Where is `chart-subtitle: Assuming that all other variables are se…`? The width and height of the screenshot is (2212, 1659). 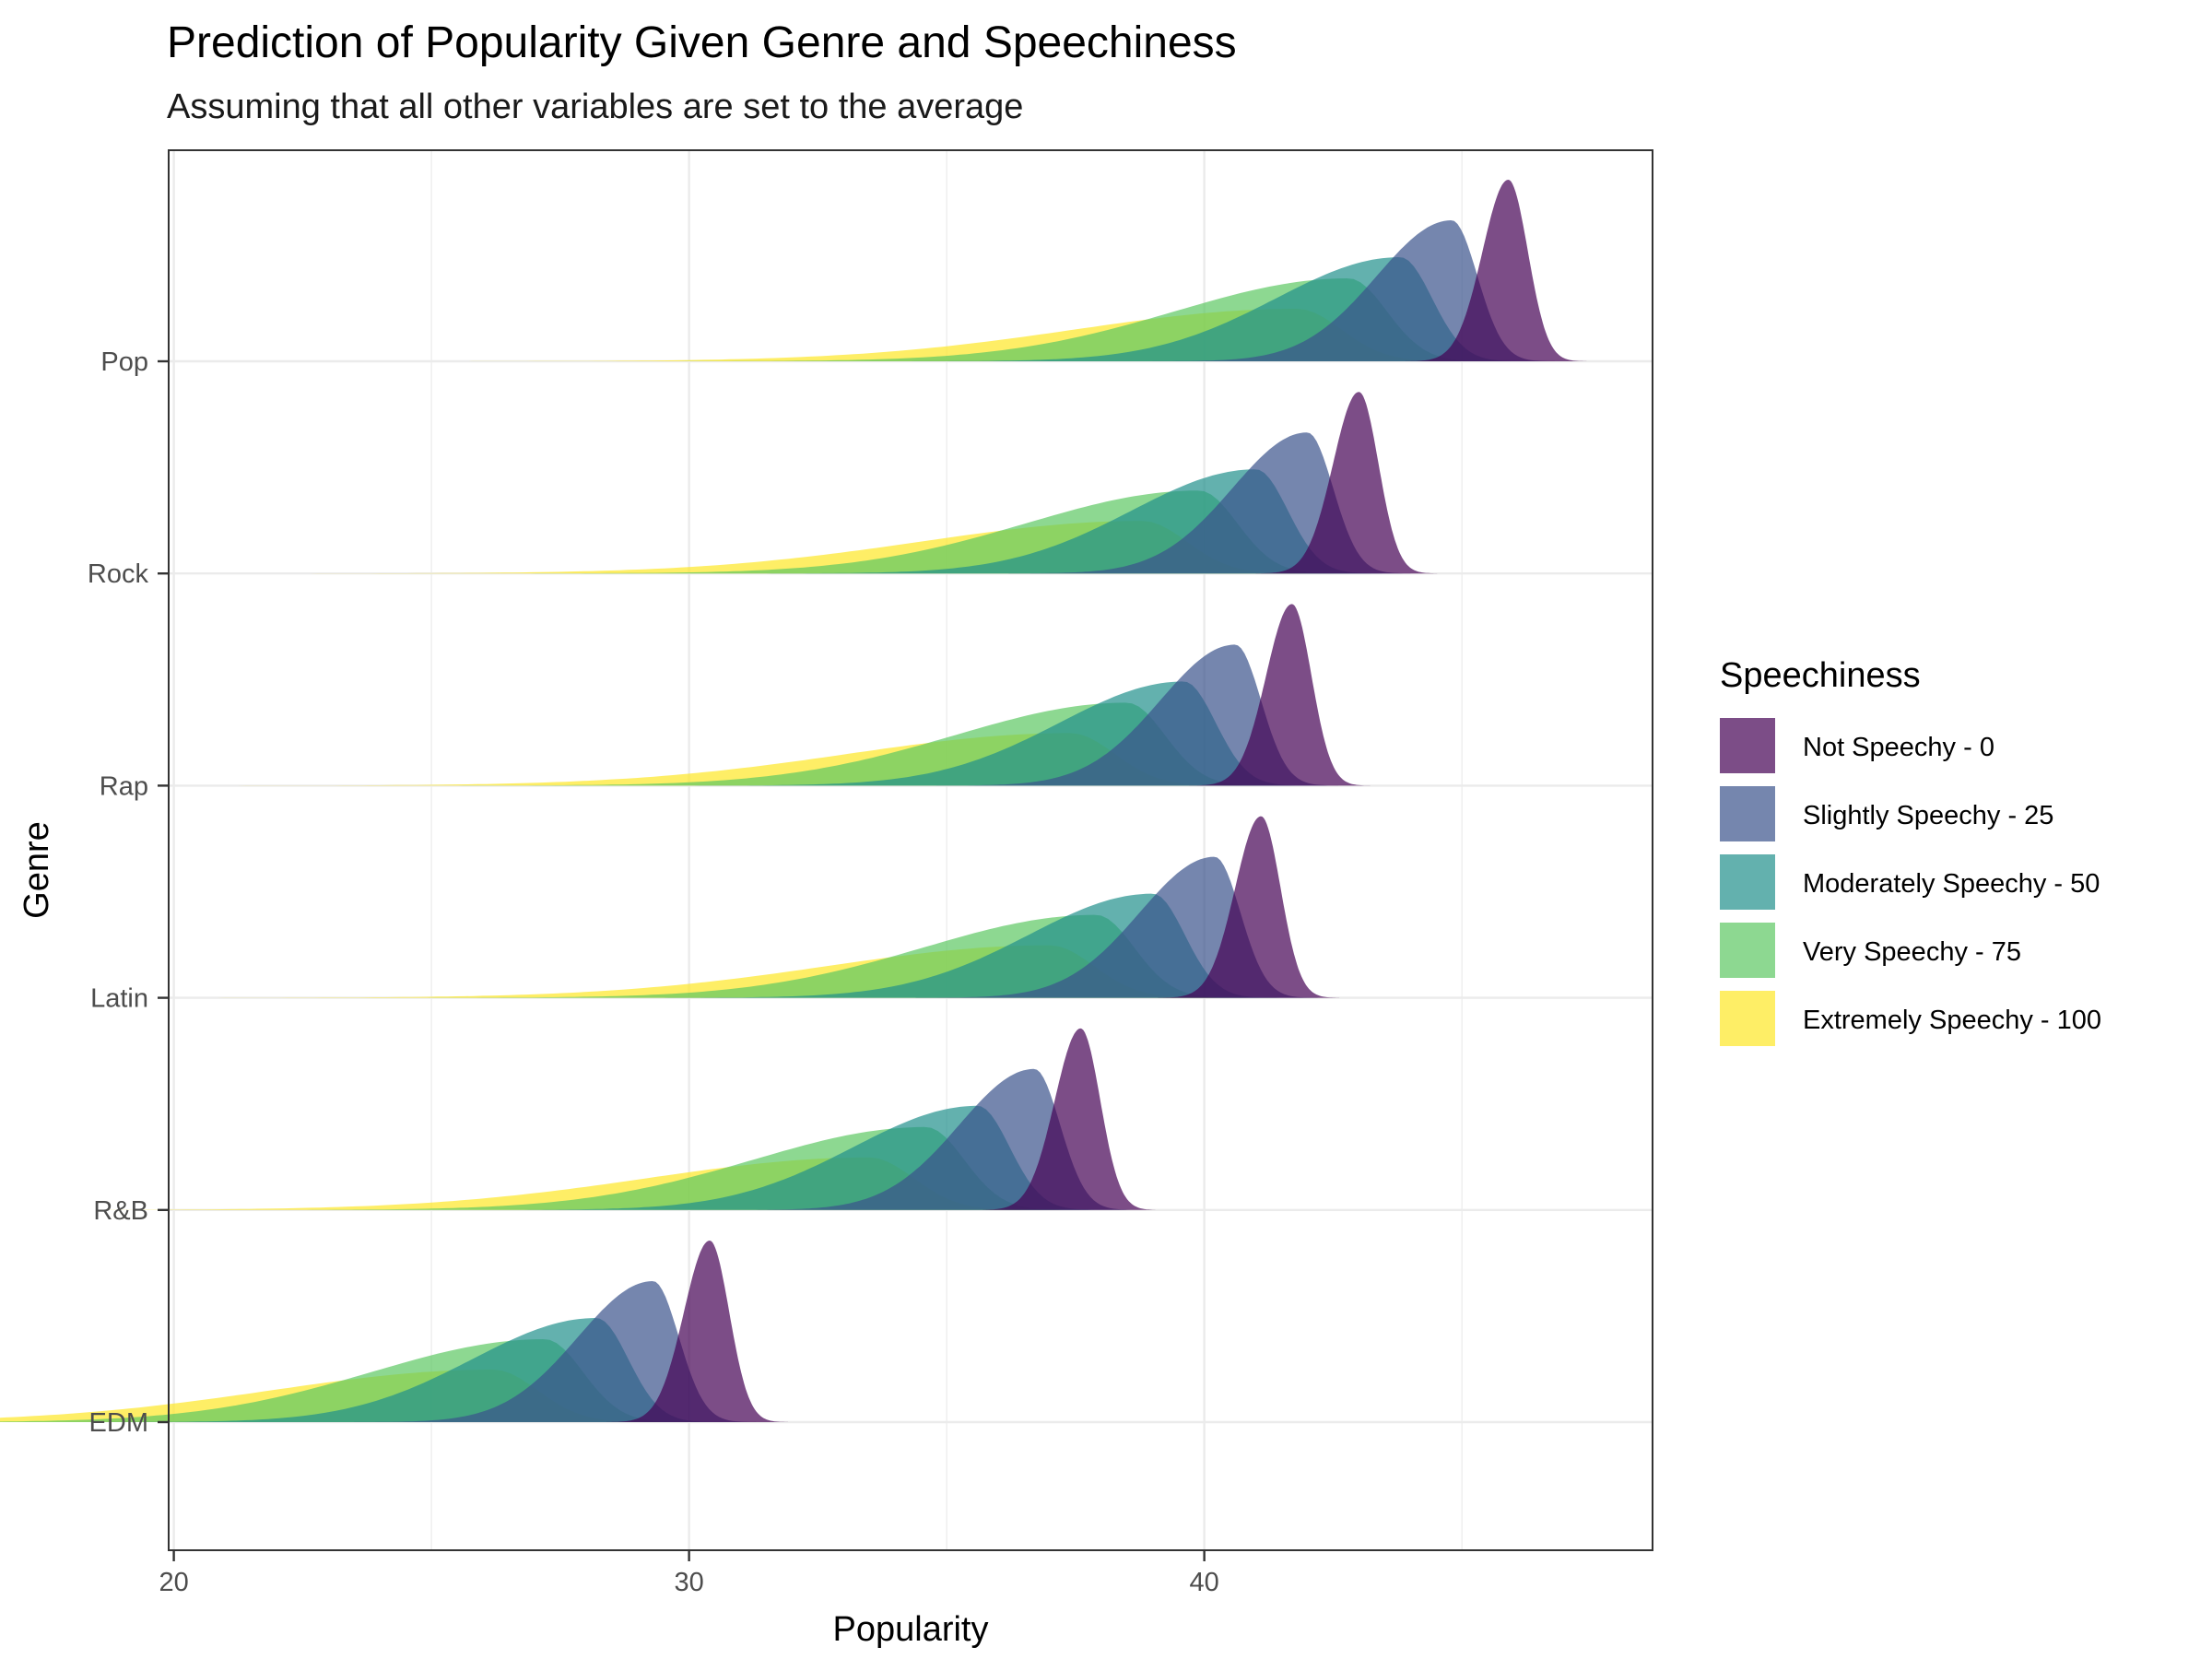
chart-subtitle: Assuming that all other variables are se… is located at coordinates (595, 107).